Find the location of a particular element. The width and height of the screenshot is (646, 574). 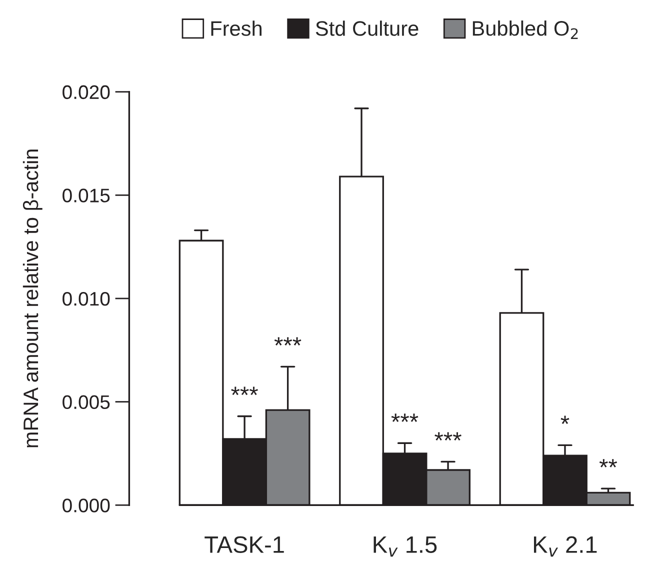

y-axis-title: mRNA amount relative to β-actin is located at coordinates (32, 299).